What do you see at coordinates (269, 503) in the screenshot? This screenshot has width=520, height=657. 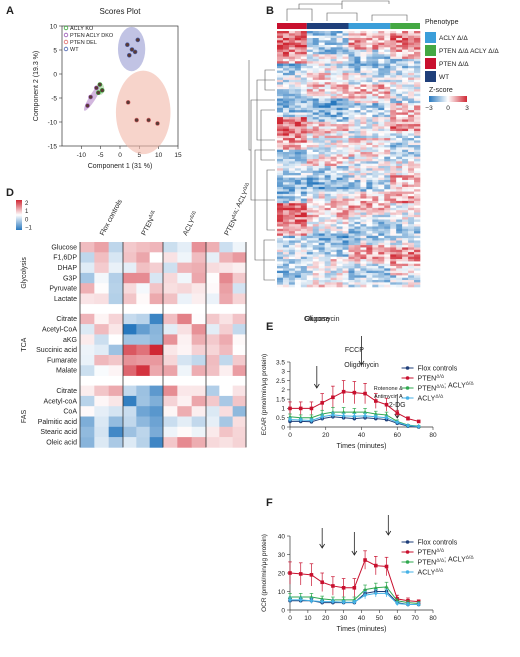 I see `panel-letter: F` at bounding box center [269, 503].